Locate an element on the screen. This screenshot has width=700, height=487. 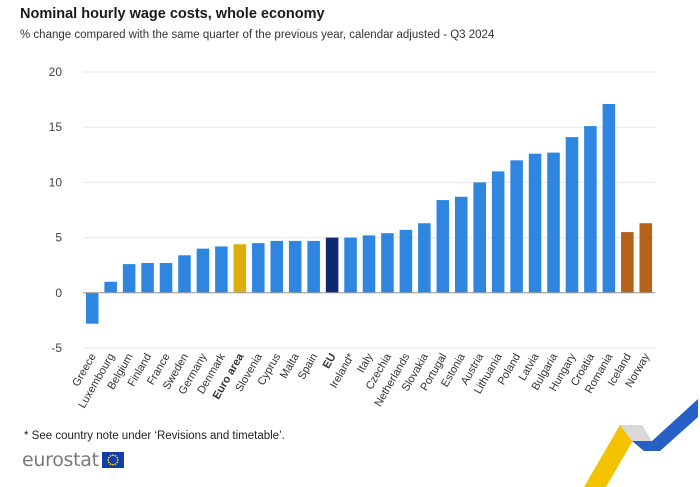
eu-flag-icon is located at coordinates (112, 460).